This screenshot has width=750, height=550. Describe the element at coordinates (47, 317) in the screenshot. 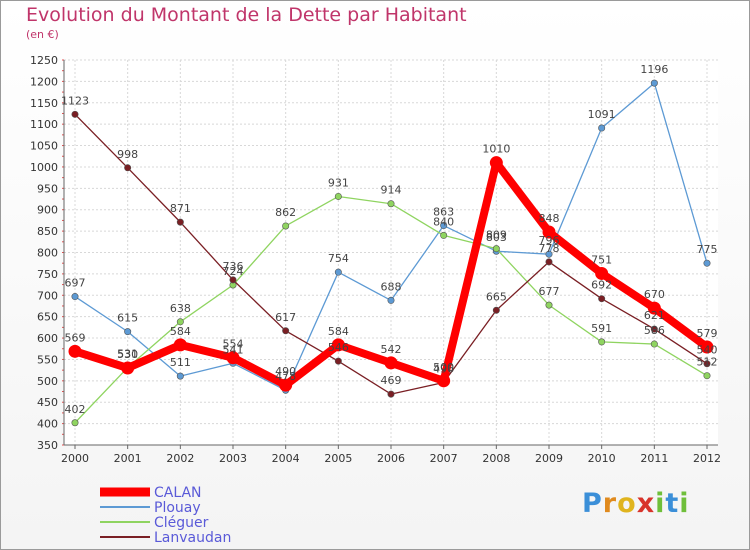

I see `y-tick-label: 650` at that location.